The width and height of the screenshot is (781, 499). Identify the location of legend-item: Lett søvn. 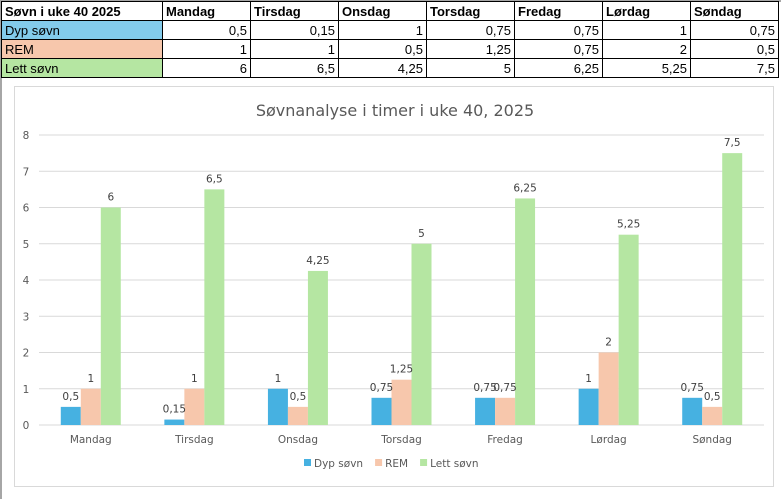
(449, 464).